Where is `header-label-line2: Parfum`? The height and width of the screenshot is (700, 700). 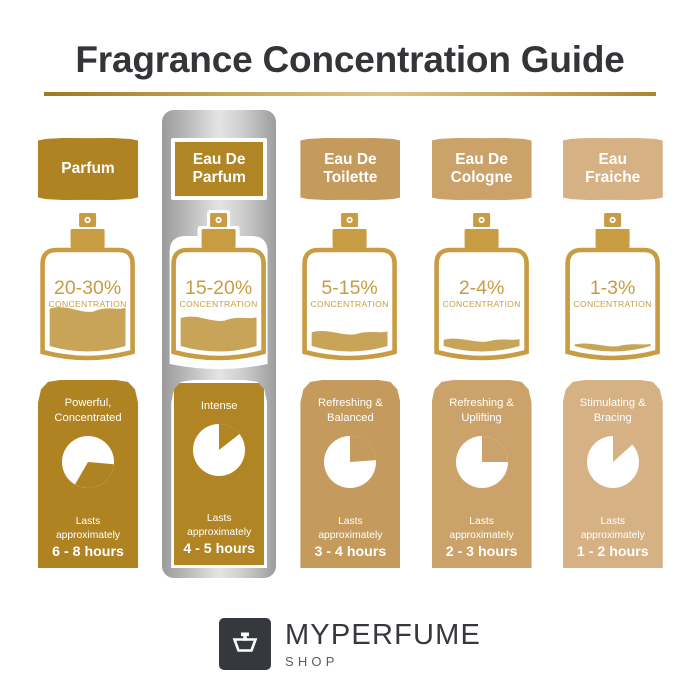 header-label-line2: Parfum is located at coordinates (219, 177).